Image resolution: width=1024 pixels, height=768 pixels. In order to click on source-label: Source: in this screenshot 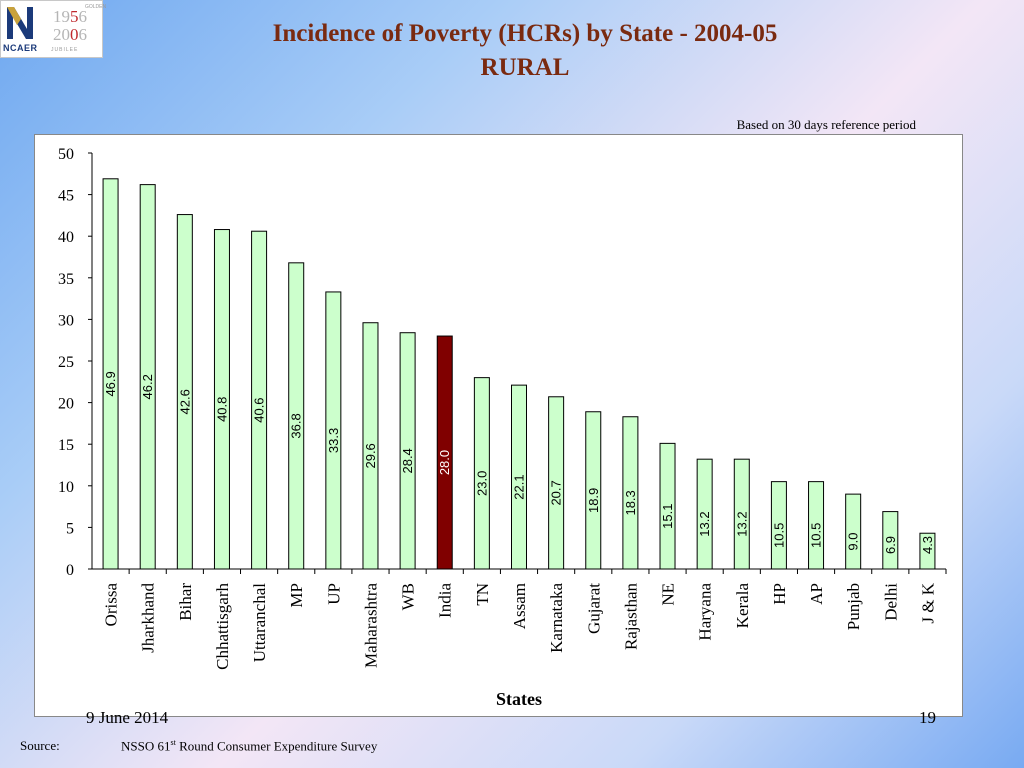, I will do `click(40, 745)`.